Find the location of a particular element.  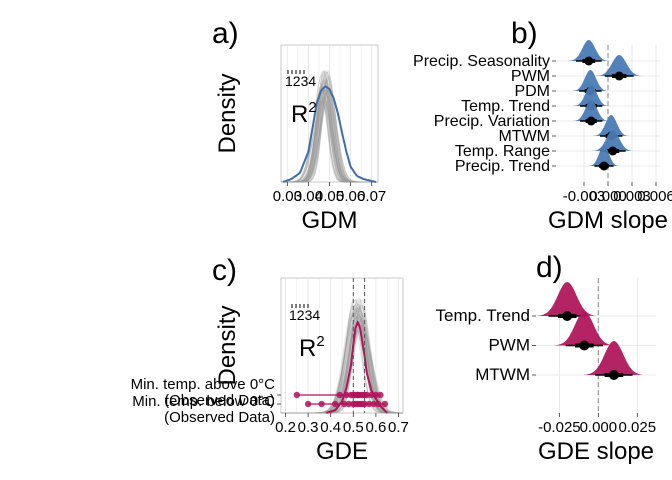

x-tick-label: -0.003 is located at coordinates (584, 196).